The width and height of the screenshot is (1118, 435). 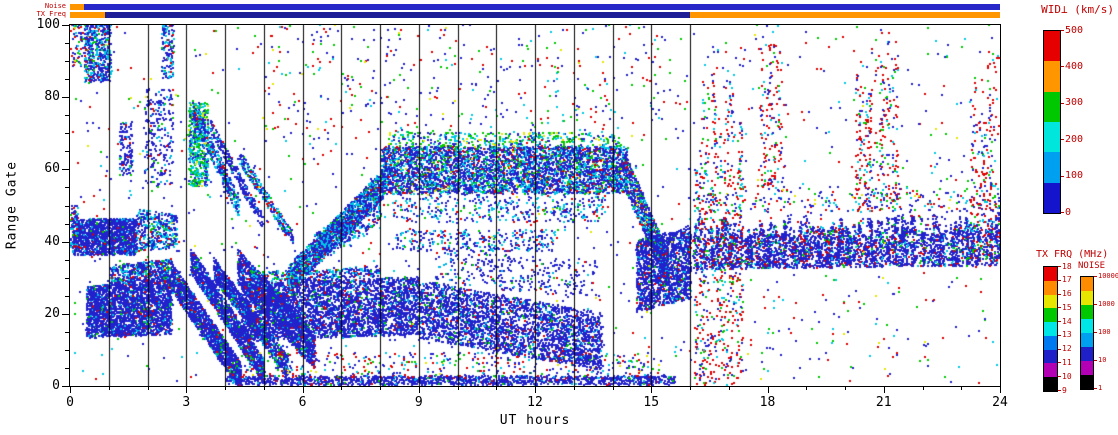 What do you see at coordinates (1050, 329) in the screenshot?
I see `tx-frq-colorbar` at bounding box center [1050, 329].